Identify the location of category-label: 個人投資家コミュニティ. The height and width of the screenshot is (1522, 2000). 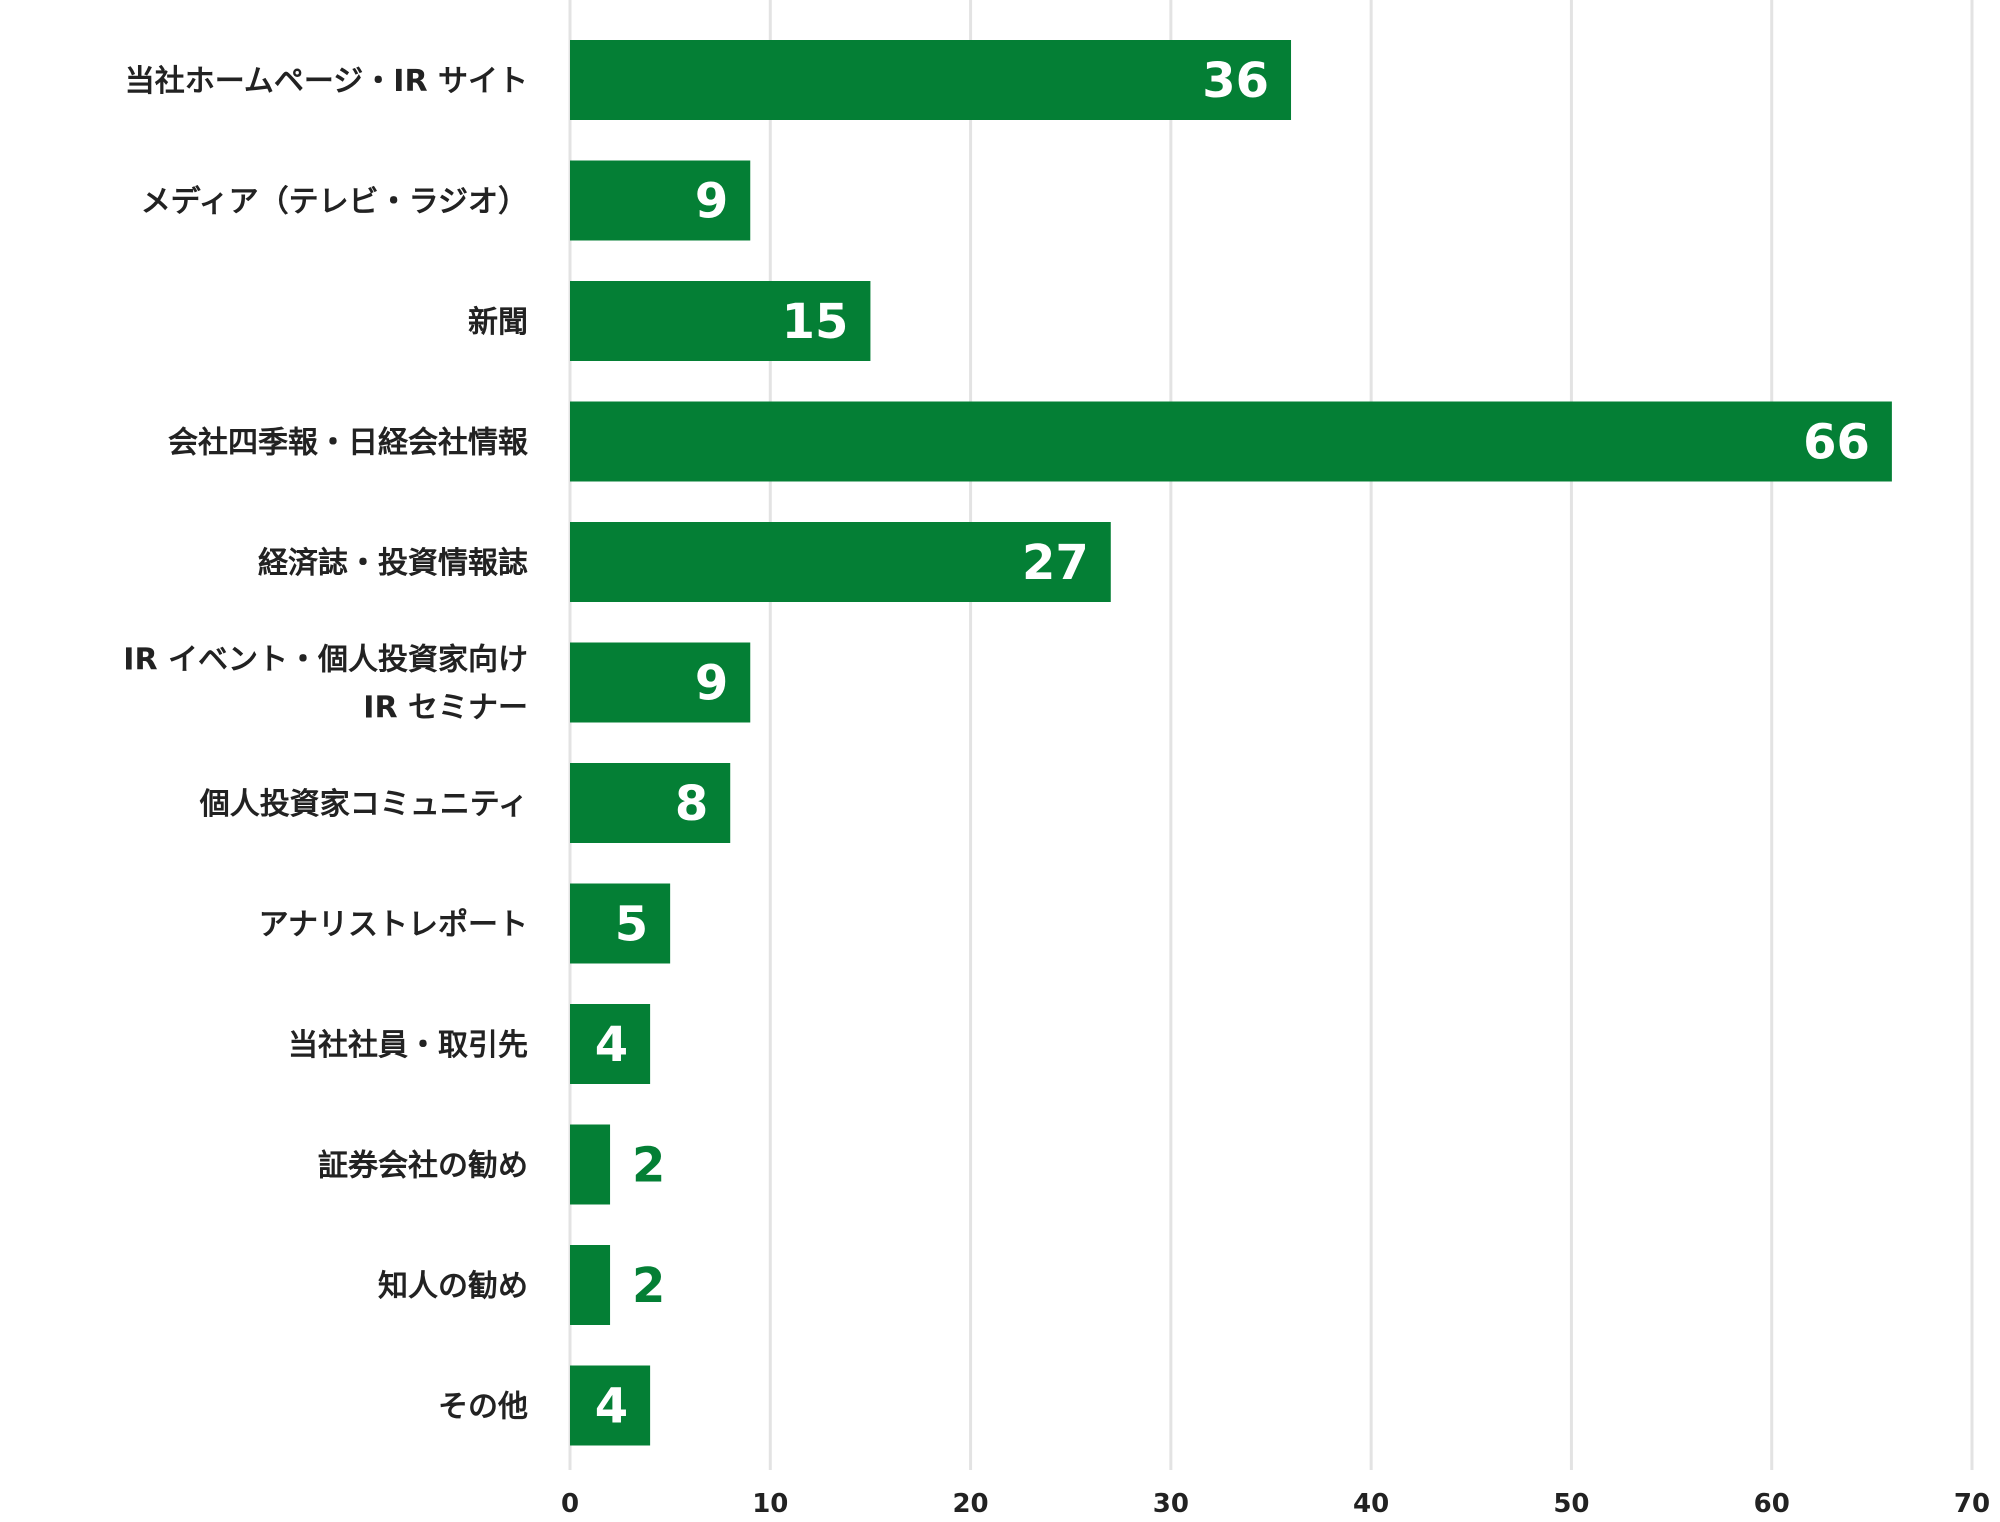
(363, 804).